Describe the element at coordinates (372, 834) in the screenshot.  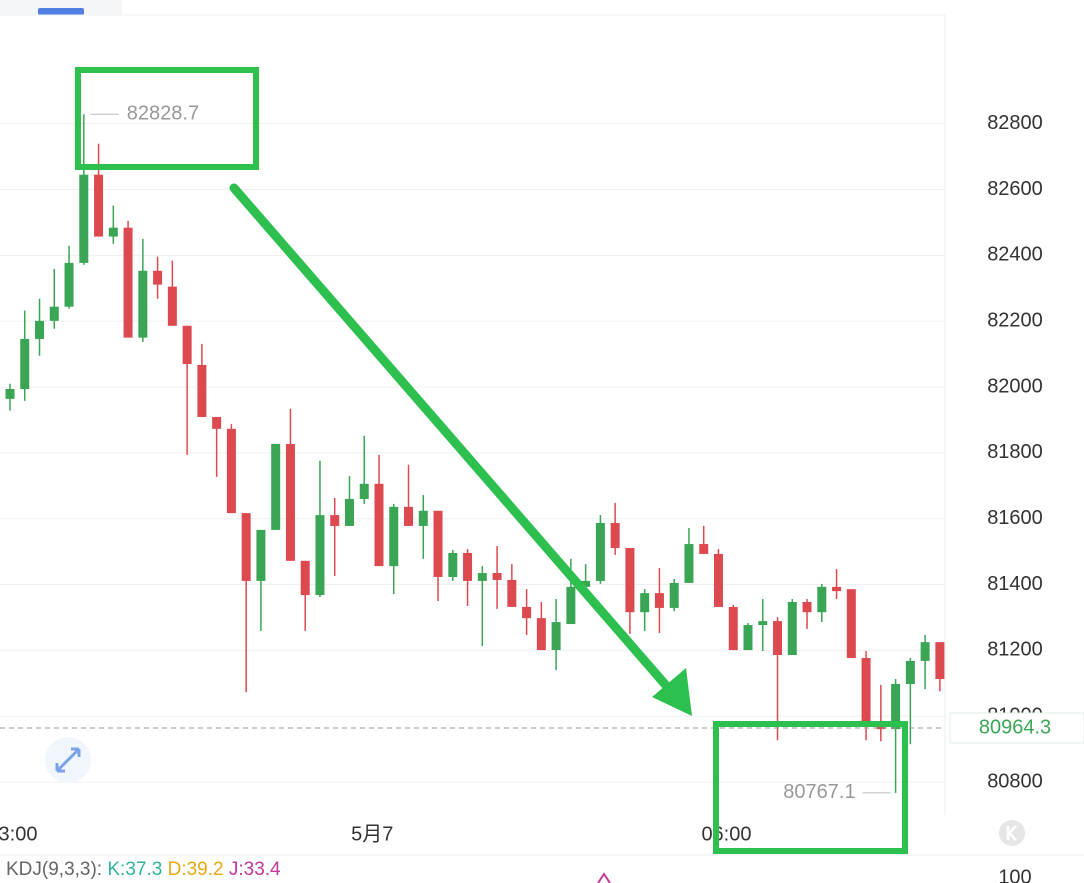
I see `x-tick-label: 5月7` at that location.